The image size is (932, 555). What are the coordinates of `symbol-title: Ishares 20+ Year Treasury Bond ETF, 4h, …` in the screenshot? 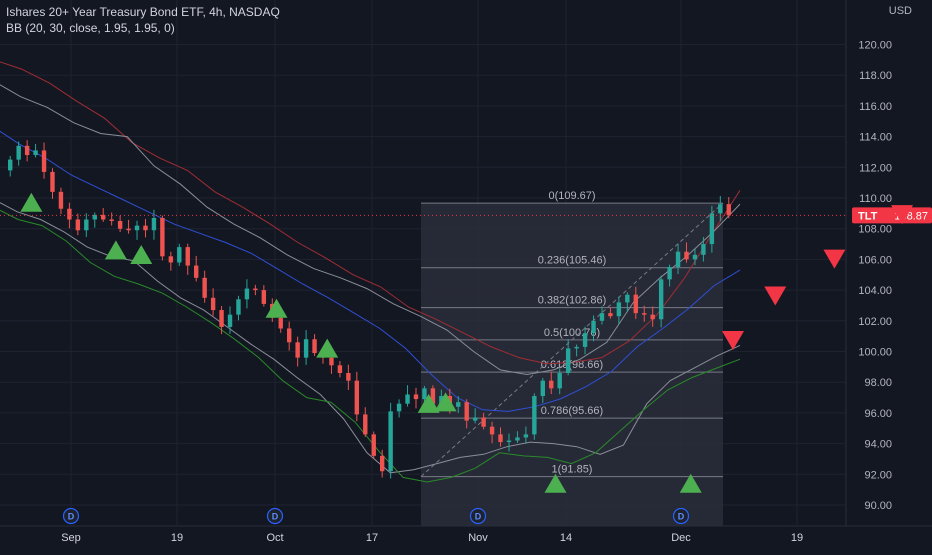 It's located at (143, 12).